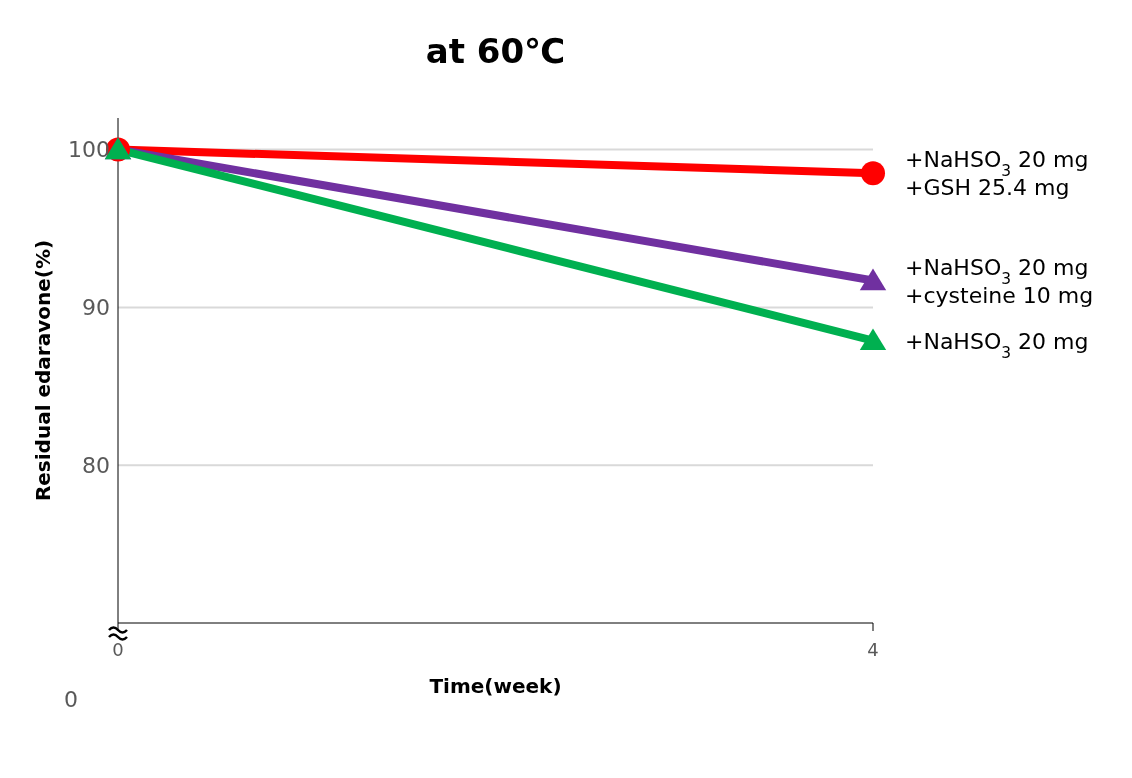 Image resolution: width=1132 pixels, height=778 pixels. I want to click on series-label: +NaHSO$_{3}$ 20 mg +cysteine 10 mg, so click(999, 281).